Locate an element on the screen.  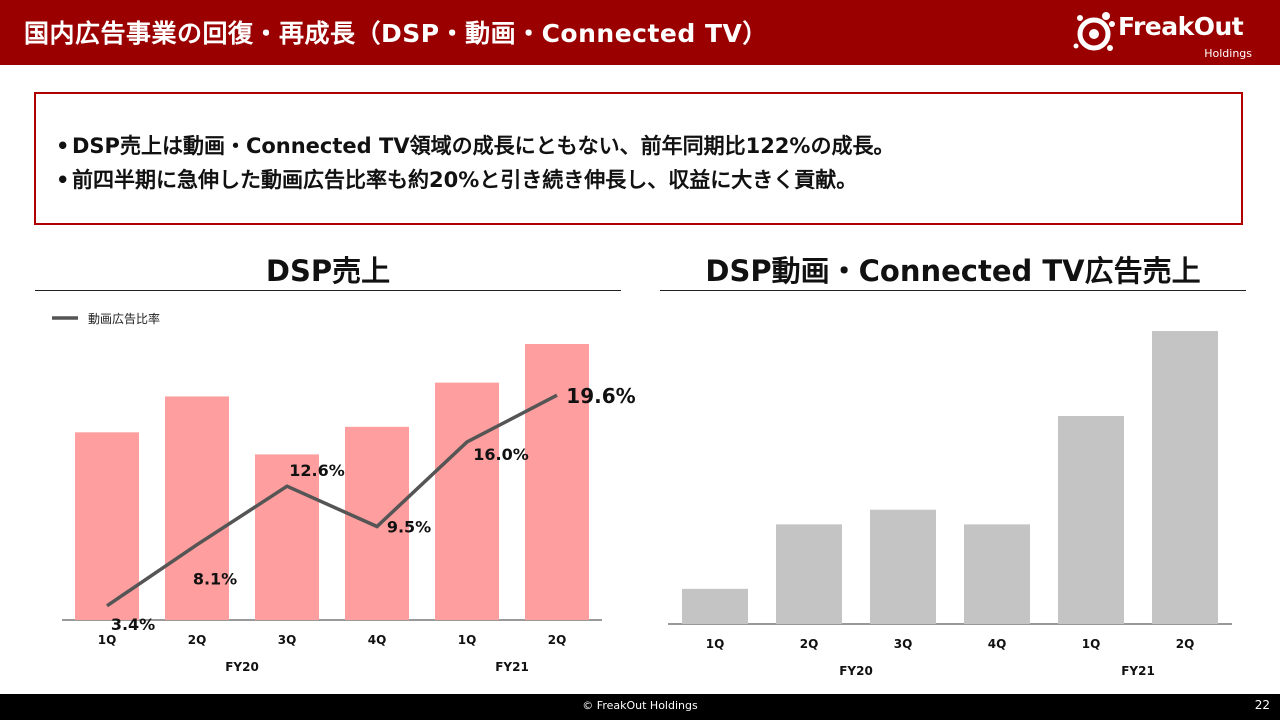
footer-bar: © FreakOut Holdings 22 is located at coordinates (640, 707).